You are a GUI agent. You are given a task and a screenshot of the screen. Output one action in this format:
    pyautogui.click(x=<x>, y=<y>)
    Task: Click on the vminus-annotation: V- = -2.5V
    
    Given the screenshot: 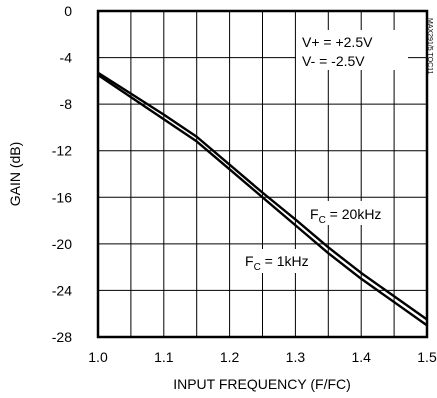 What is the action you would take?
    pyautogui.click(x=333, y=61)
    